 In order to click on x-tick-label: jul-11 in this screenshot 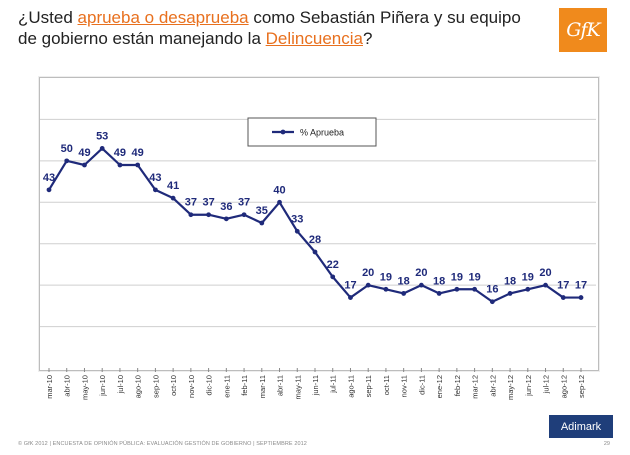, I will do `click(333, 384)`.